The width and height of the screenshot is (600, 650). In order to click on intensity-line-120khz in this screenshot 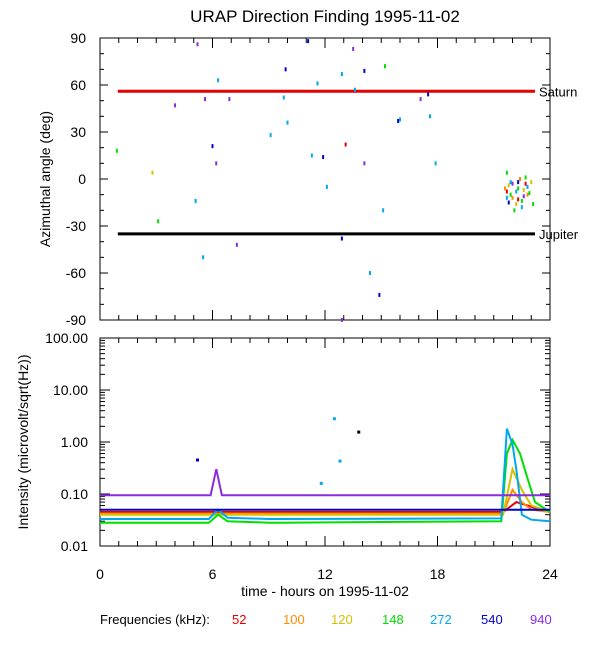, I will do `click(325, 490)`.